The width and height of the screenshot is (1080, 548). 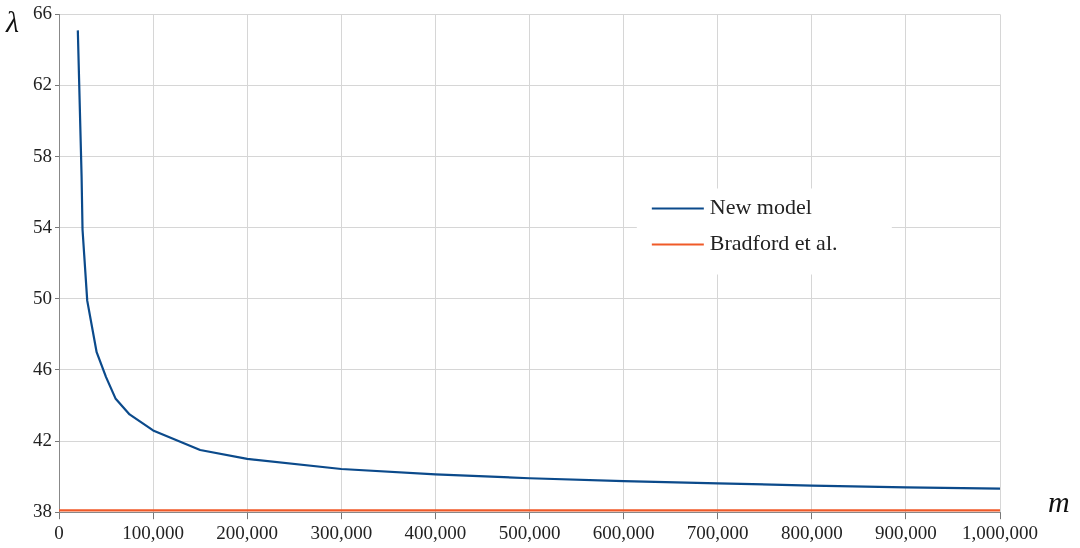 What do you see at coordinates (906, 532) in the screenshot?
I see `x-tick-label: 900,000` at bounding box center [906, 532].